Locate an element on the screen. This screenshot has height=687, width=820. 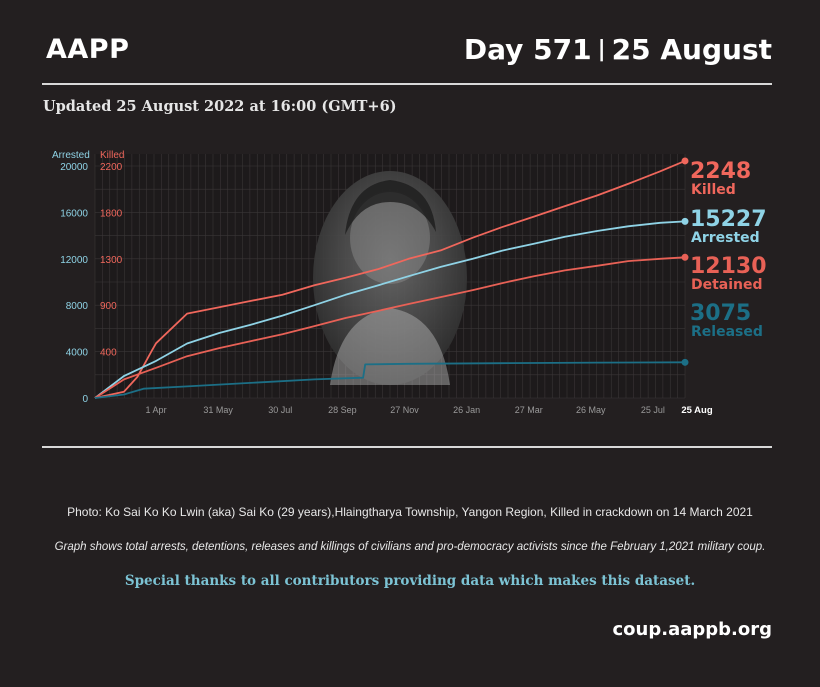
x-axis-tick: 30 Jul is located at coordinates (280, 410).